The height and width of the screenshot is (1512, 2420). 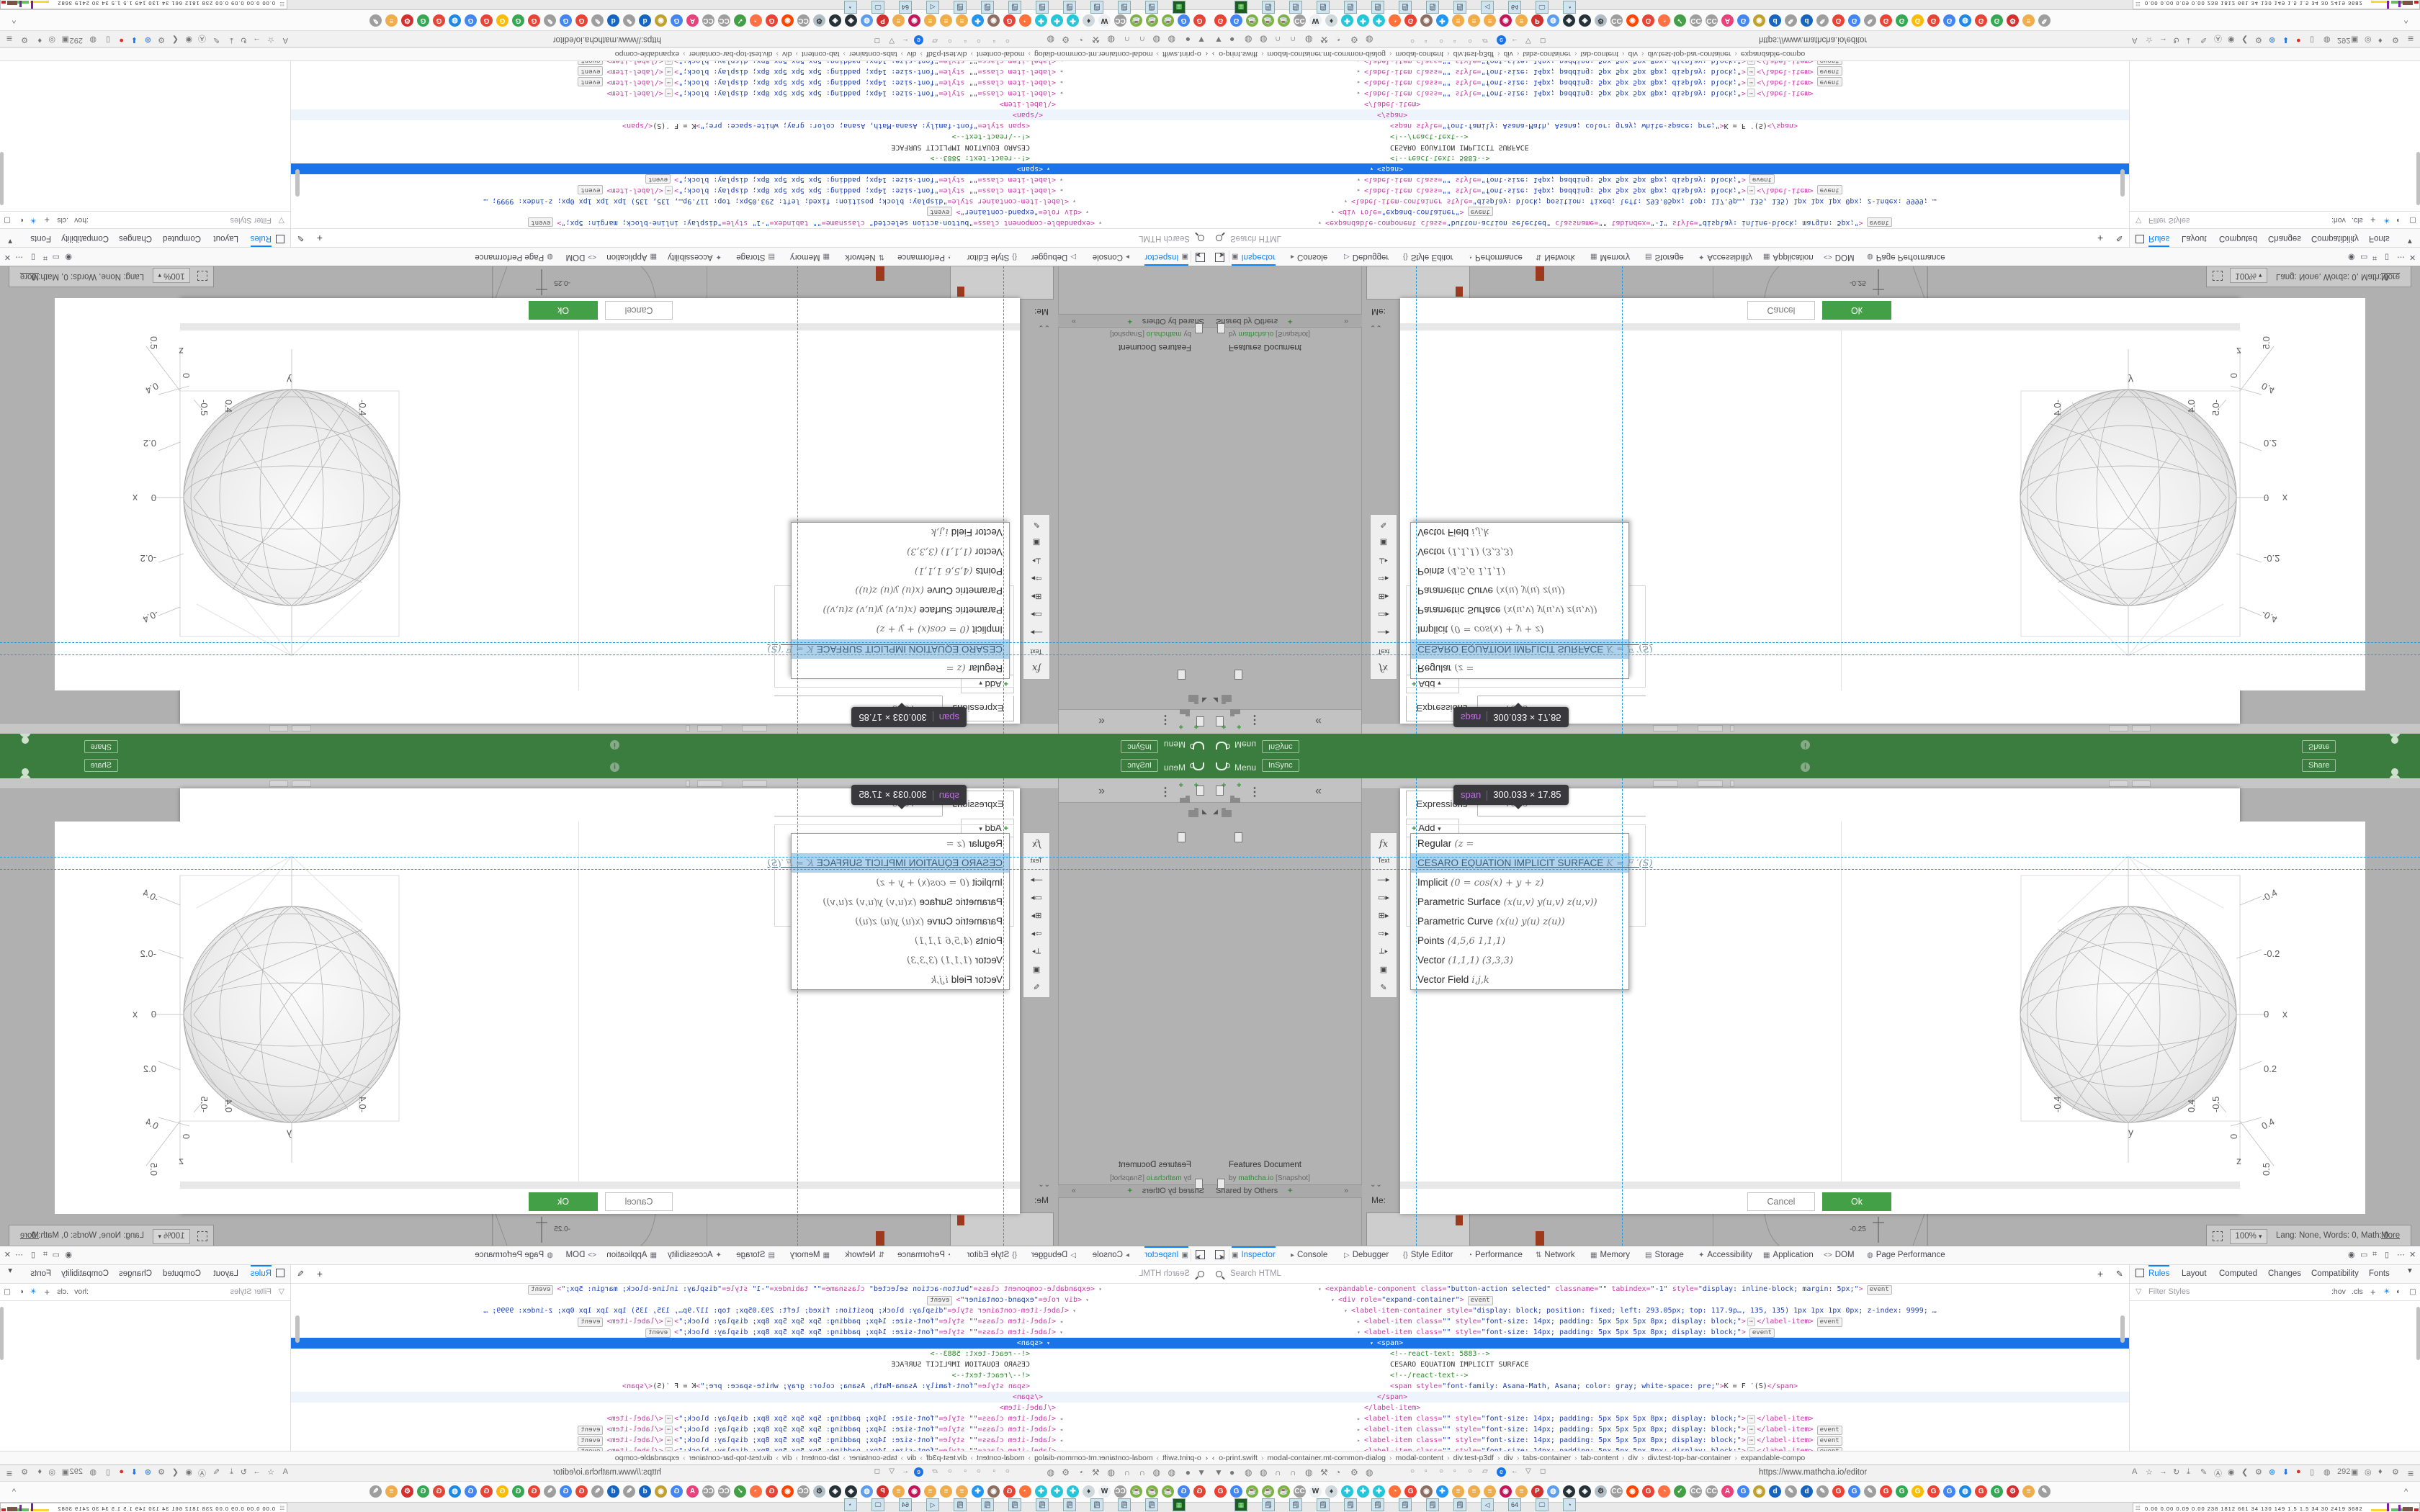 What do you see at coordinates (9, 39) in the screenshot?
I see `hamburger-menu-icon: ≡` at bounding box center [9, 39].